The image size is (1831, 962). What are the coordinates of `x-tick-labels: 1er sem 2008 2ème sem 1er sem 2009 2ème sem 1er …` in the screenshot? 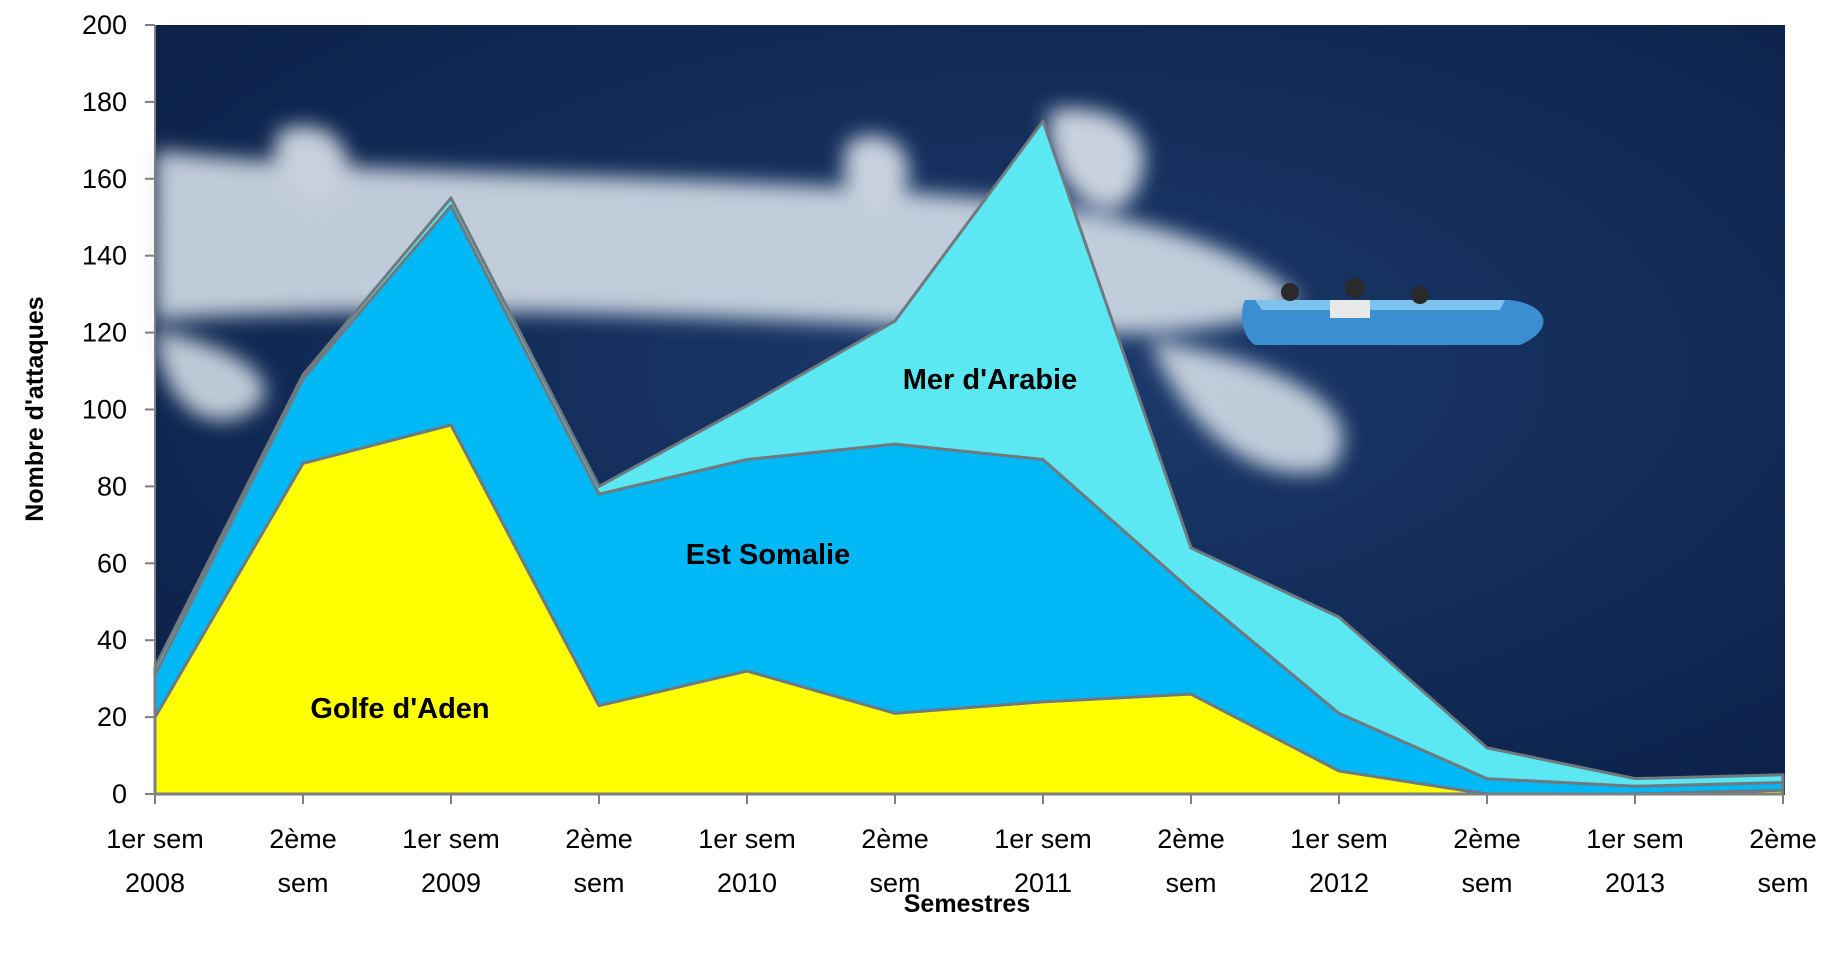 It's located at (961, 861).